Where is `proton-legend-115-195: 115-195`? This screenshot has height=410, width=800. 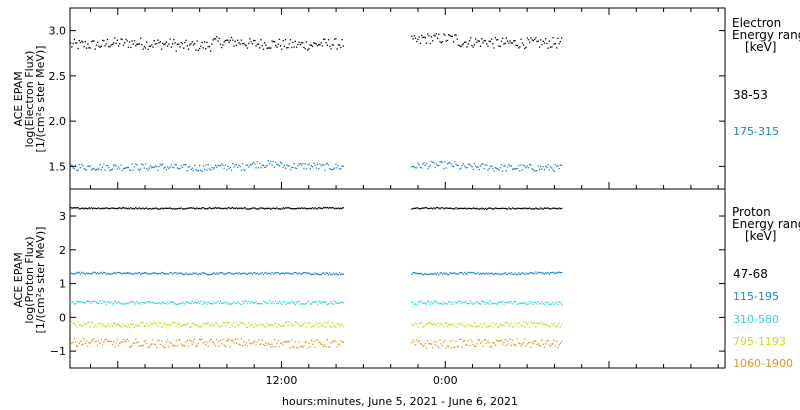
proton-legend-115-195: 115-195 is located at coordinates (756, 296).